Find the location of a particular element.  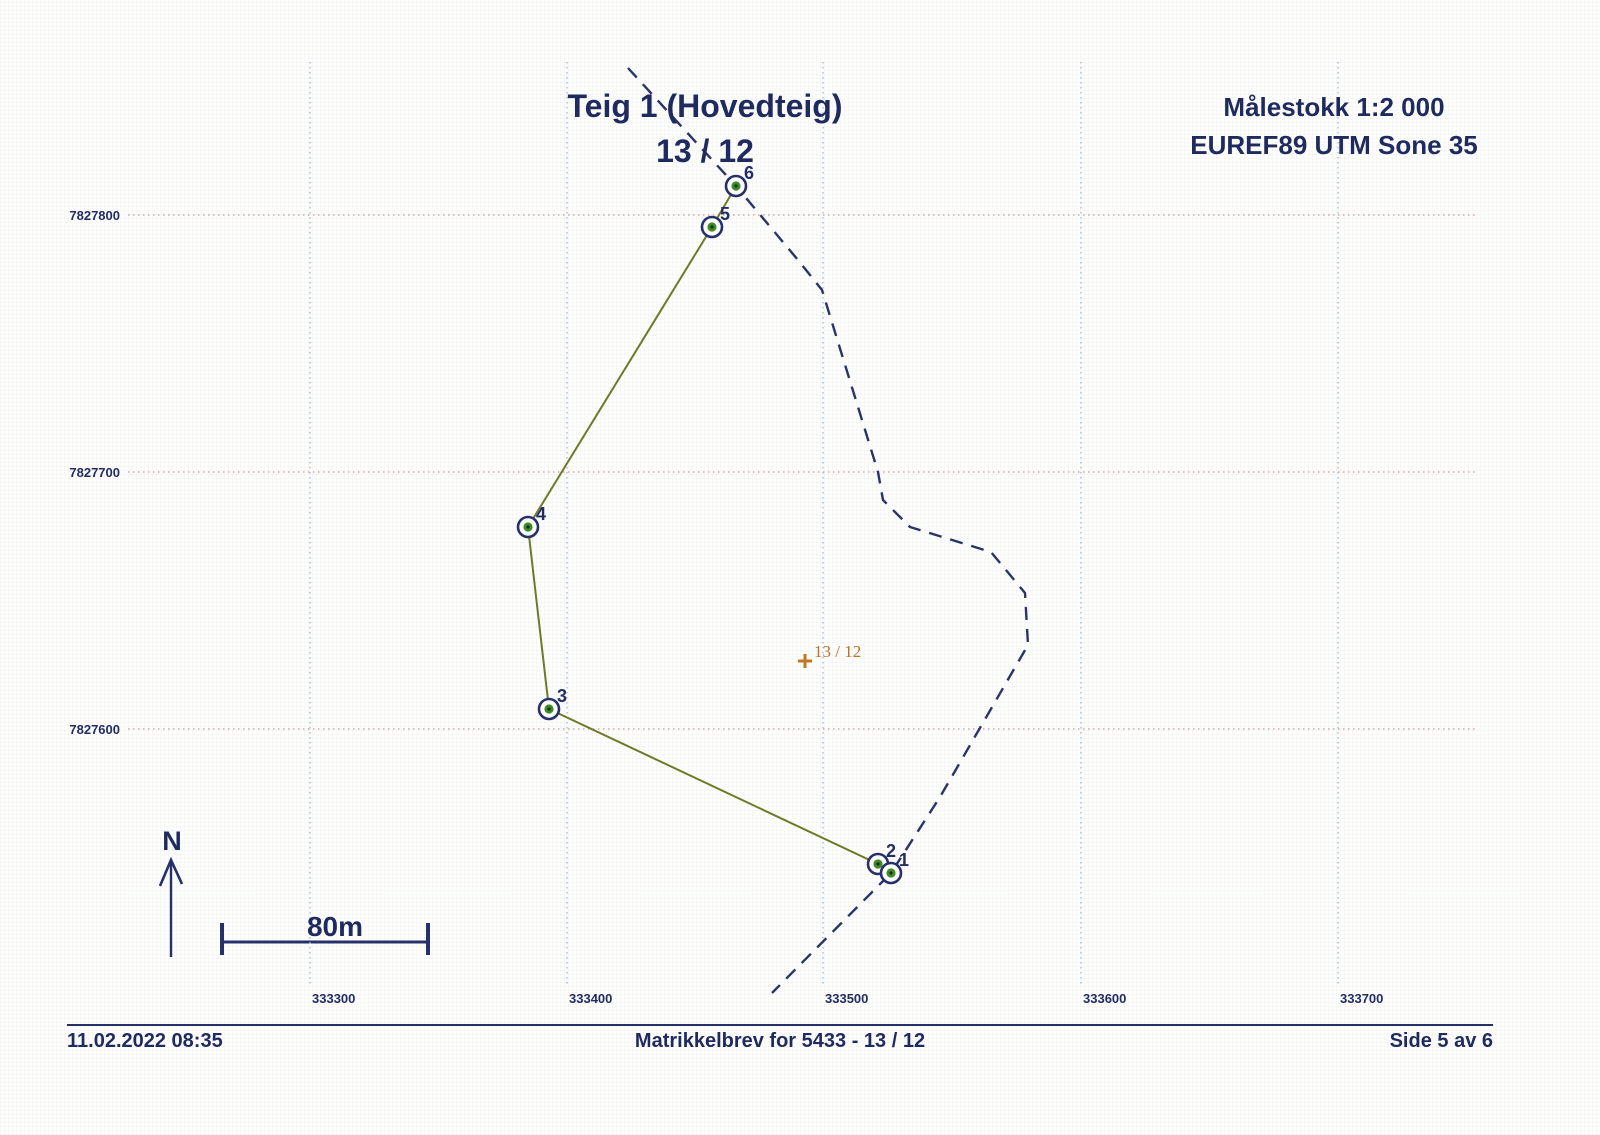

north-arrow is located at coordinates (171, 906).